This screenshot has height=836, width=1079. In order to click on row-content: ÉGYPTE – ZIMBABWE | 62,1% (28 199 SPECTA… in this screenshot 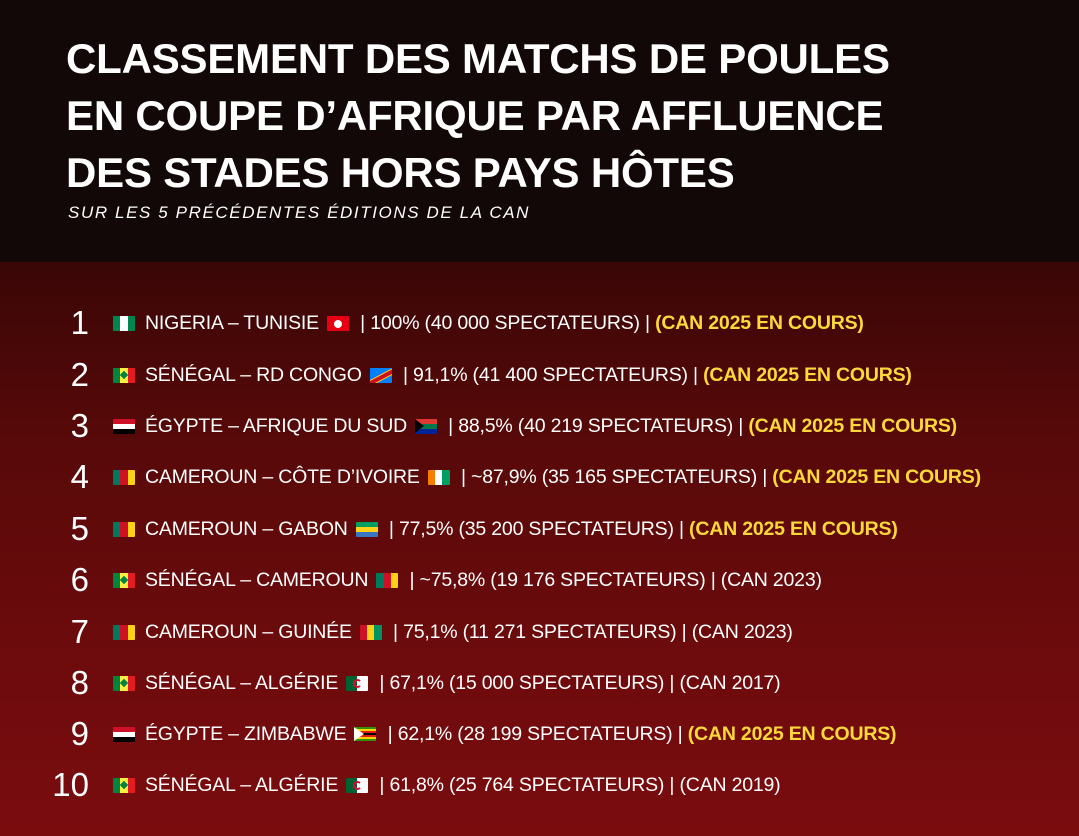, I will do `click(505, 734)`.